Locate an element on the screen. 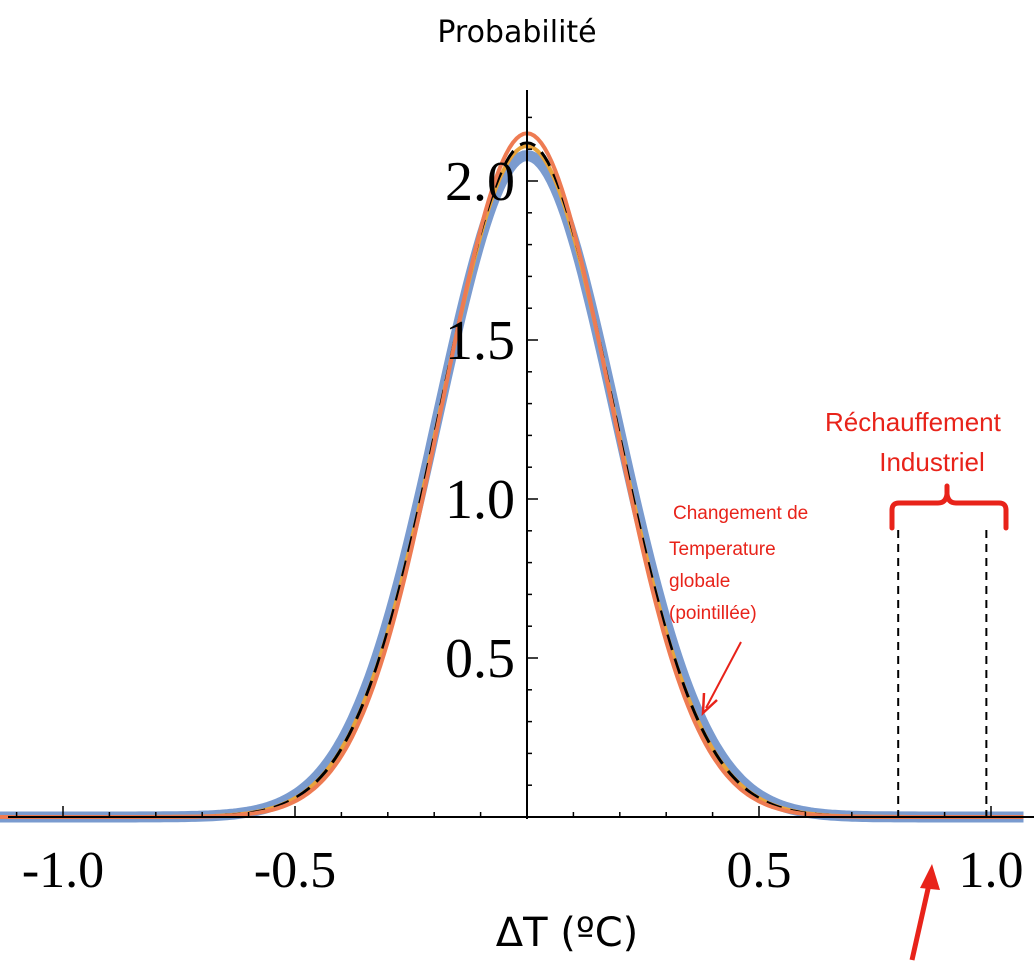 The image size is (1034, 963). global-change-line-2: Temperature is located at coordinates (722, 549).